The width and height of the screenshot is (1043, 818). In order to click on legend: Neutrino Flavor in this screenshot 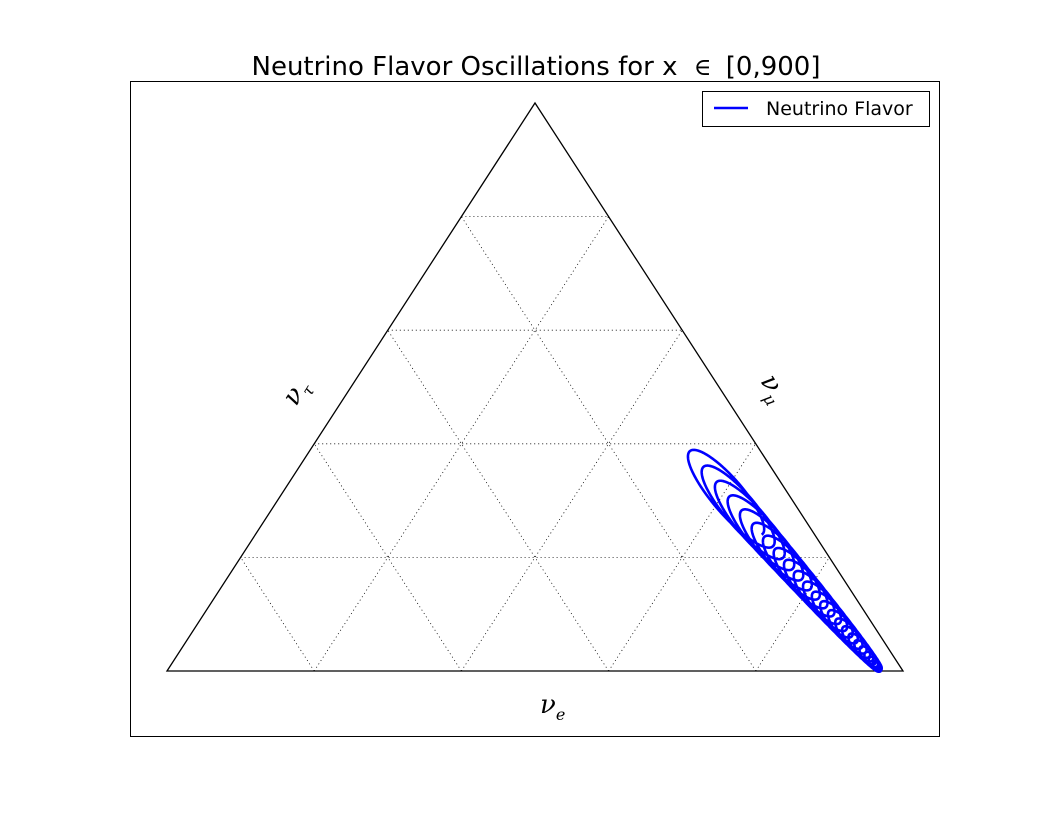, I will do `click(816, 109)`.